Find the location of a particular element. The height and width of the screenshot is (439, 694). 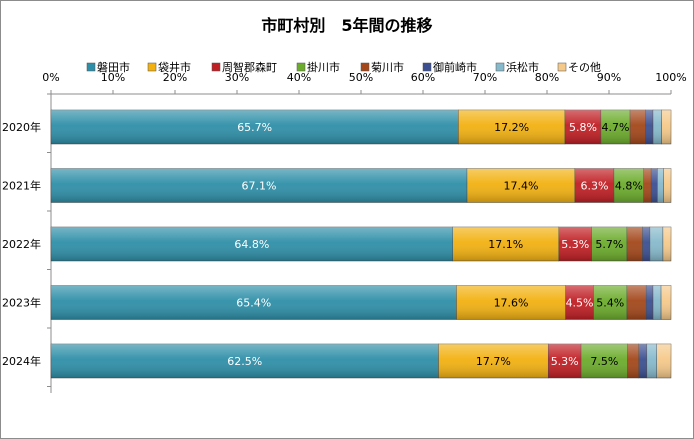

data-label: 17.4% is located at coordinates (520, 186).